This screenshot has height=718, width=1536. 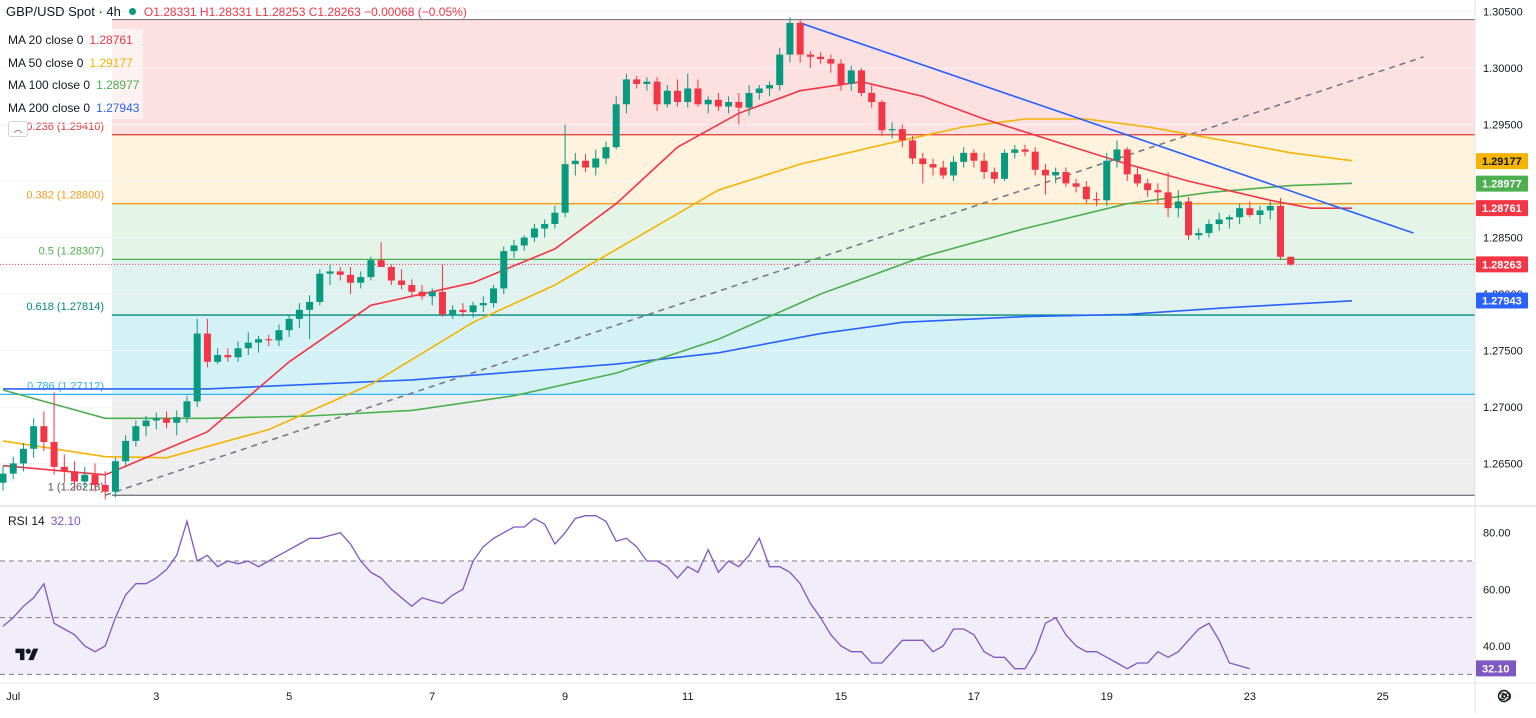 I want to click on price-tag-label: 1.28977, so click(x=1502, y=185).